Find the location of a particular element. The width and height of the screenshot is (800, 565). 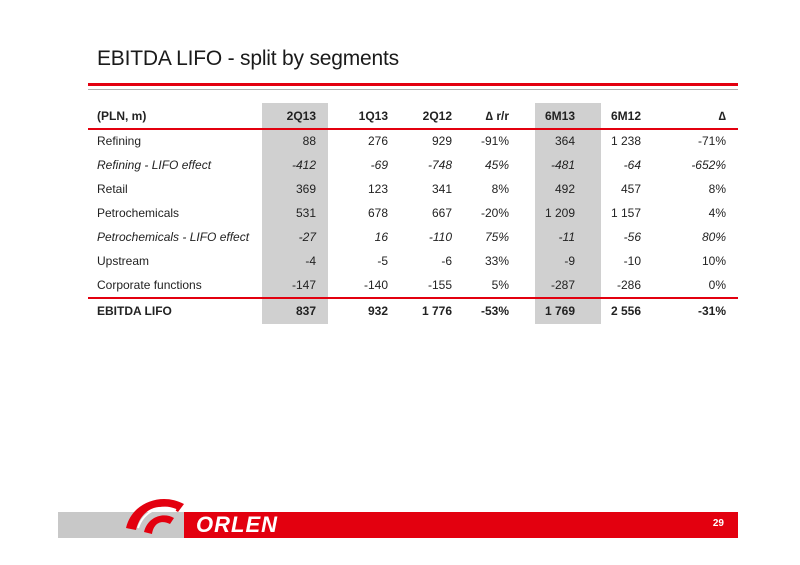

cell-2q12: 341 is located at coordinates (441, 189).